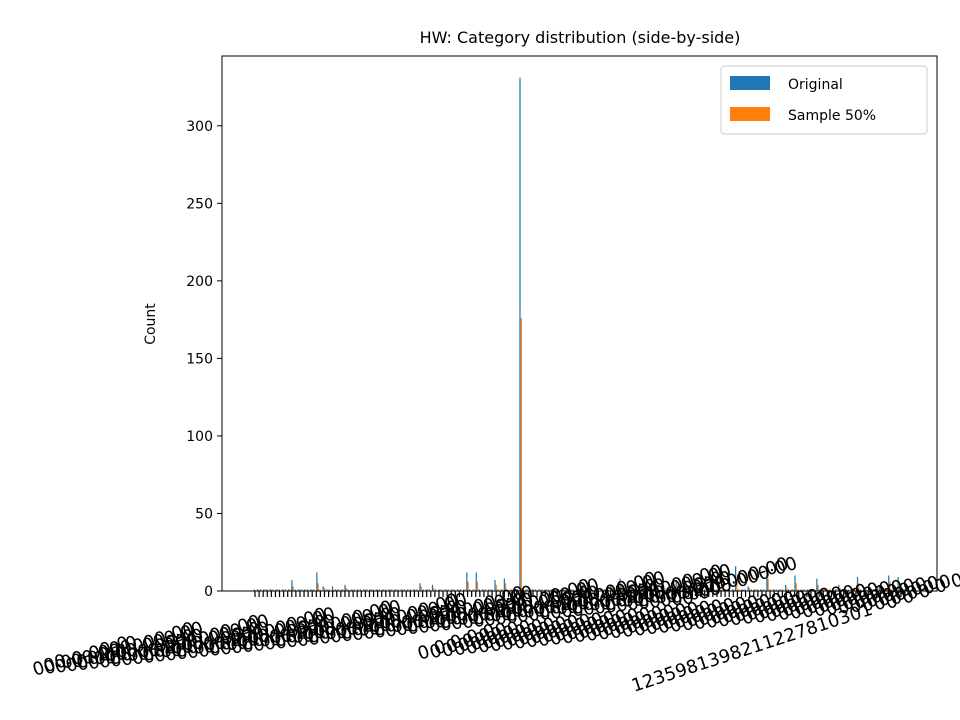 This screenshot has width=960, height=720. I want to click on y-tick-label: 200, so click(199, 282).